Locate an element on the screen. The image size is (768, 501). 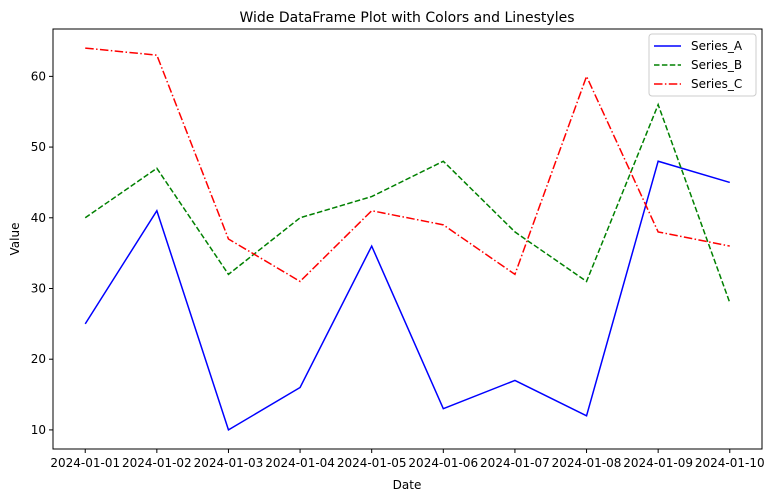
x-tick-label: 2024-01-10 is located at coordinates (730, 463).